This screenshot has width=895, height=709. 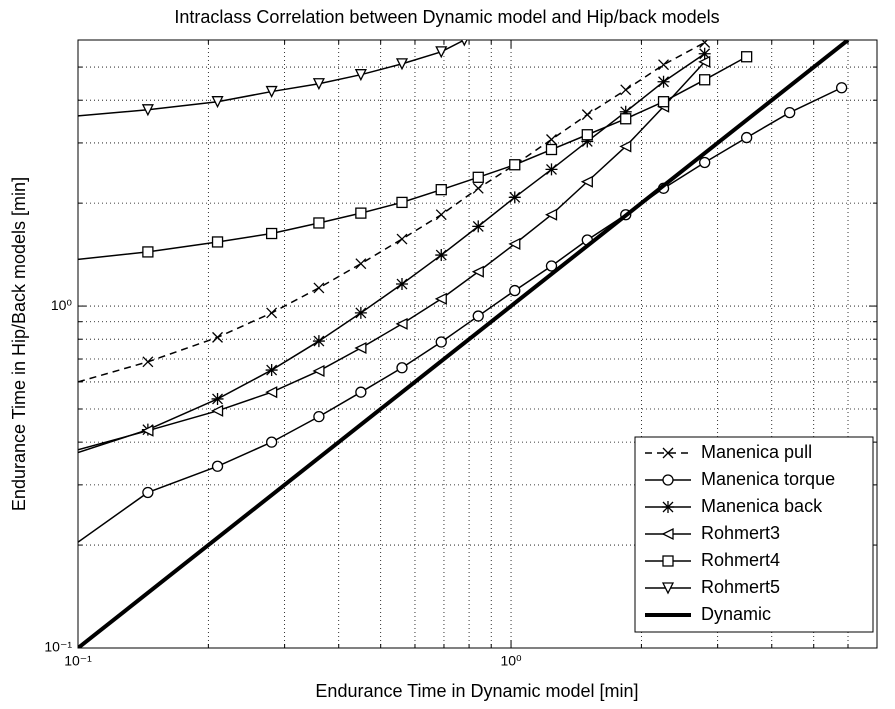 What do you see at coordinates (62, 305) in the screenshot?
I see `y-tick-label: 10⁰` at bounding box center [62, 305].